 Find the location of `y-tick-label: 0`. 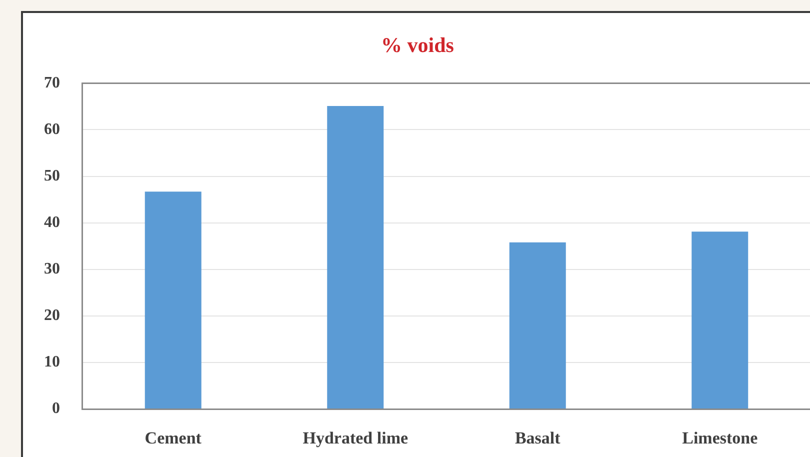

y-tick-label: 0 is located at coordinates (56, 409).